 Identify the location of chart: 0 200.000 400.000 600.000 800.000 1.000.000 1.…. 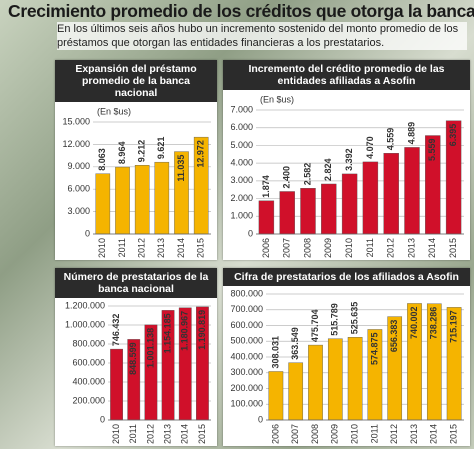
(138, 372).